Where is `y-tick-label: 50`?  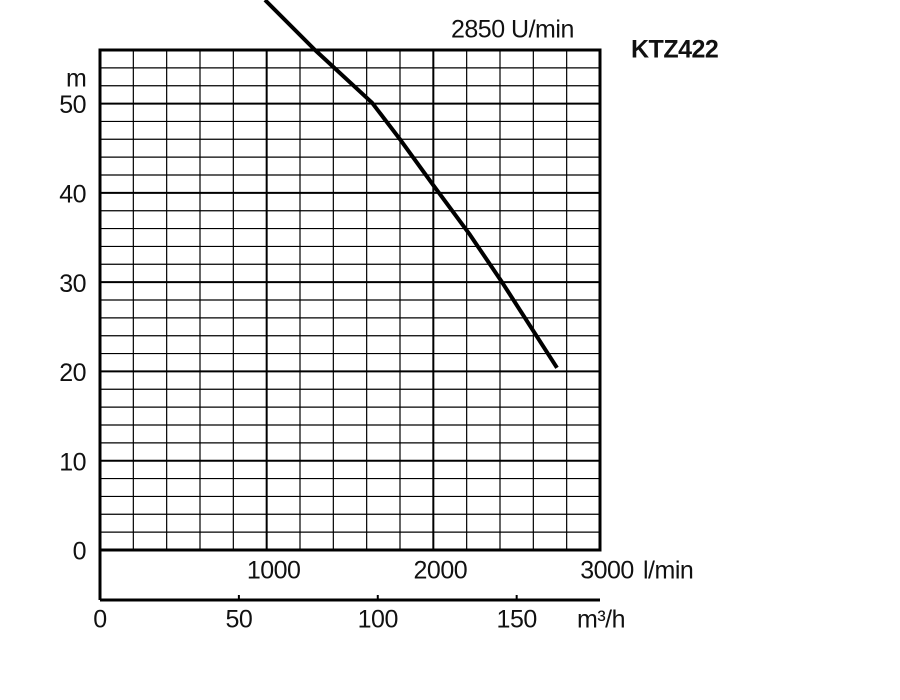 y-tick-label: 50 is located at coordinates (72, 105).